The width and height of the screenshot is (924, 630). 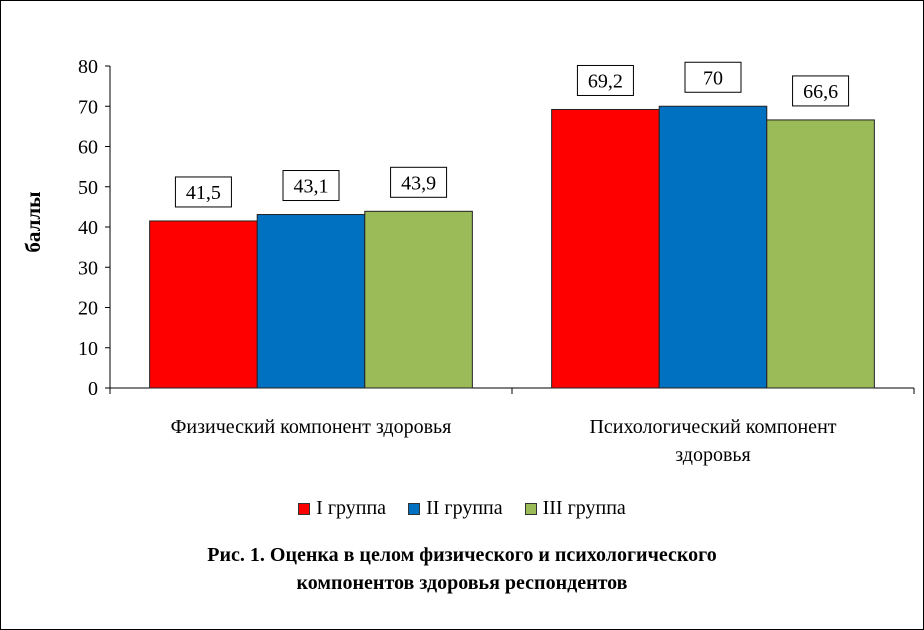 I want to click on legend-label: III группа, so click(x=584, y=508).